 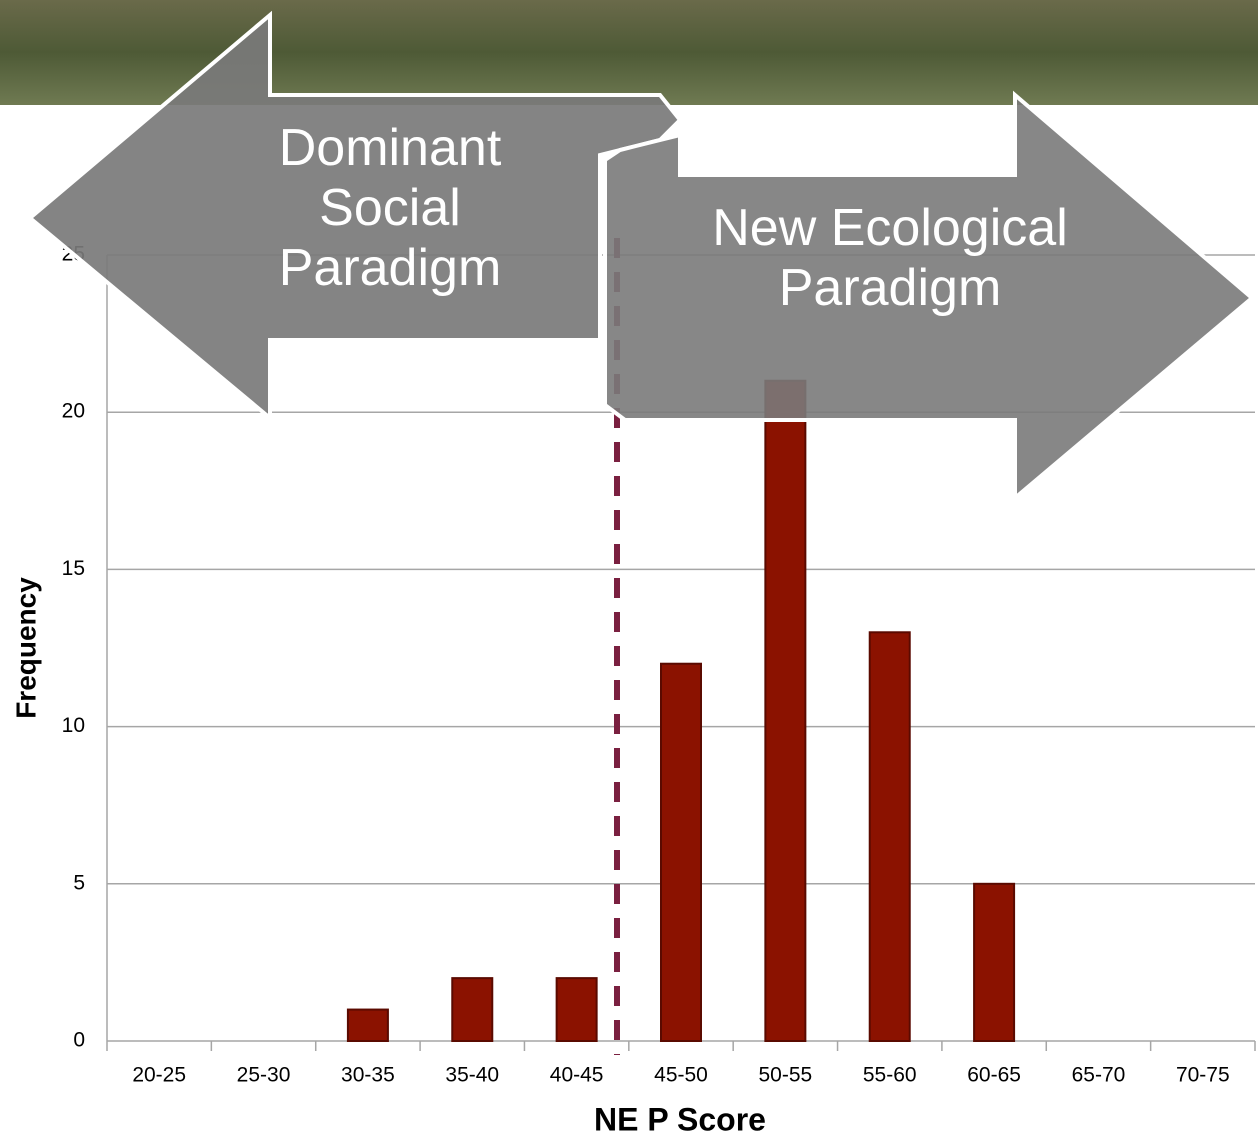 What do you see at coordinates (890, 1075) in the screenshot?
I see `x-tick-label: 55-60` at bounding box center [890, 1075].